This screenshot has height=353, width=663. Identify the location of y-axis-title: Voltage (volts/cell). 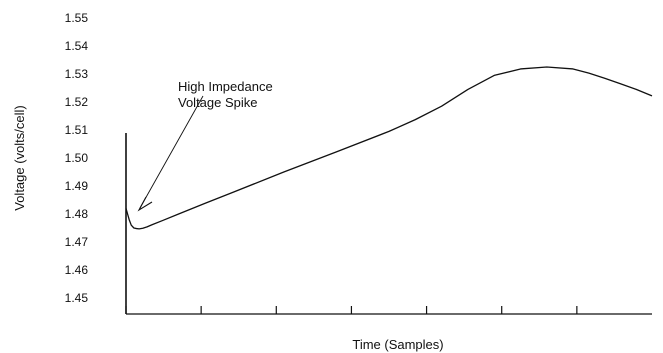
(19, 158).